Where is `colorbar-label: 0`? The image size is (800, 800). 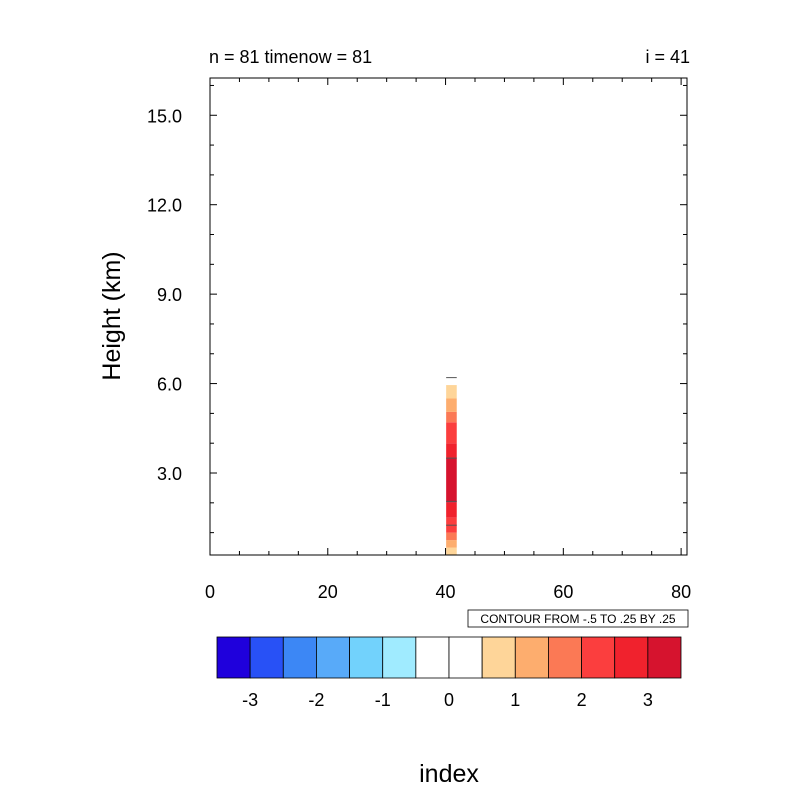 colorbar-label: 0 is located at coordinates (449, 700).